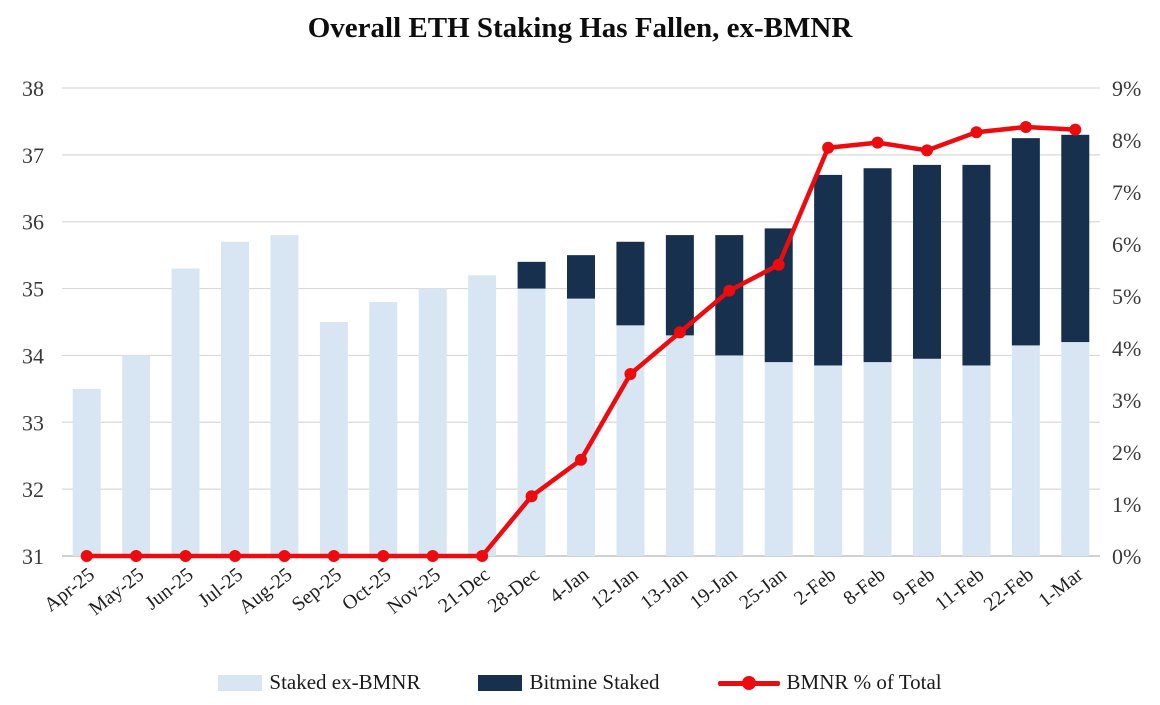  Describe the element at coordinates (33, 422) in the screenshot. I see `svg-text: 33` at that location.